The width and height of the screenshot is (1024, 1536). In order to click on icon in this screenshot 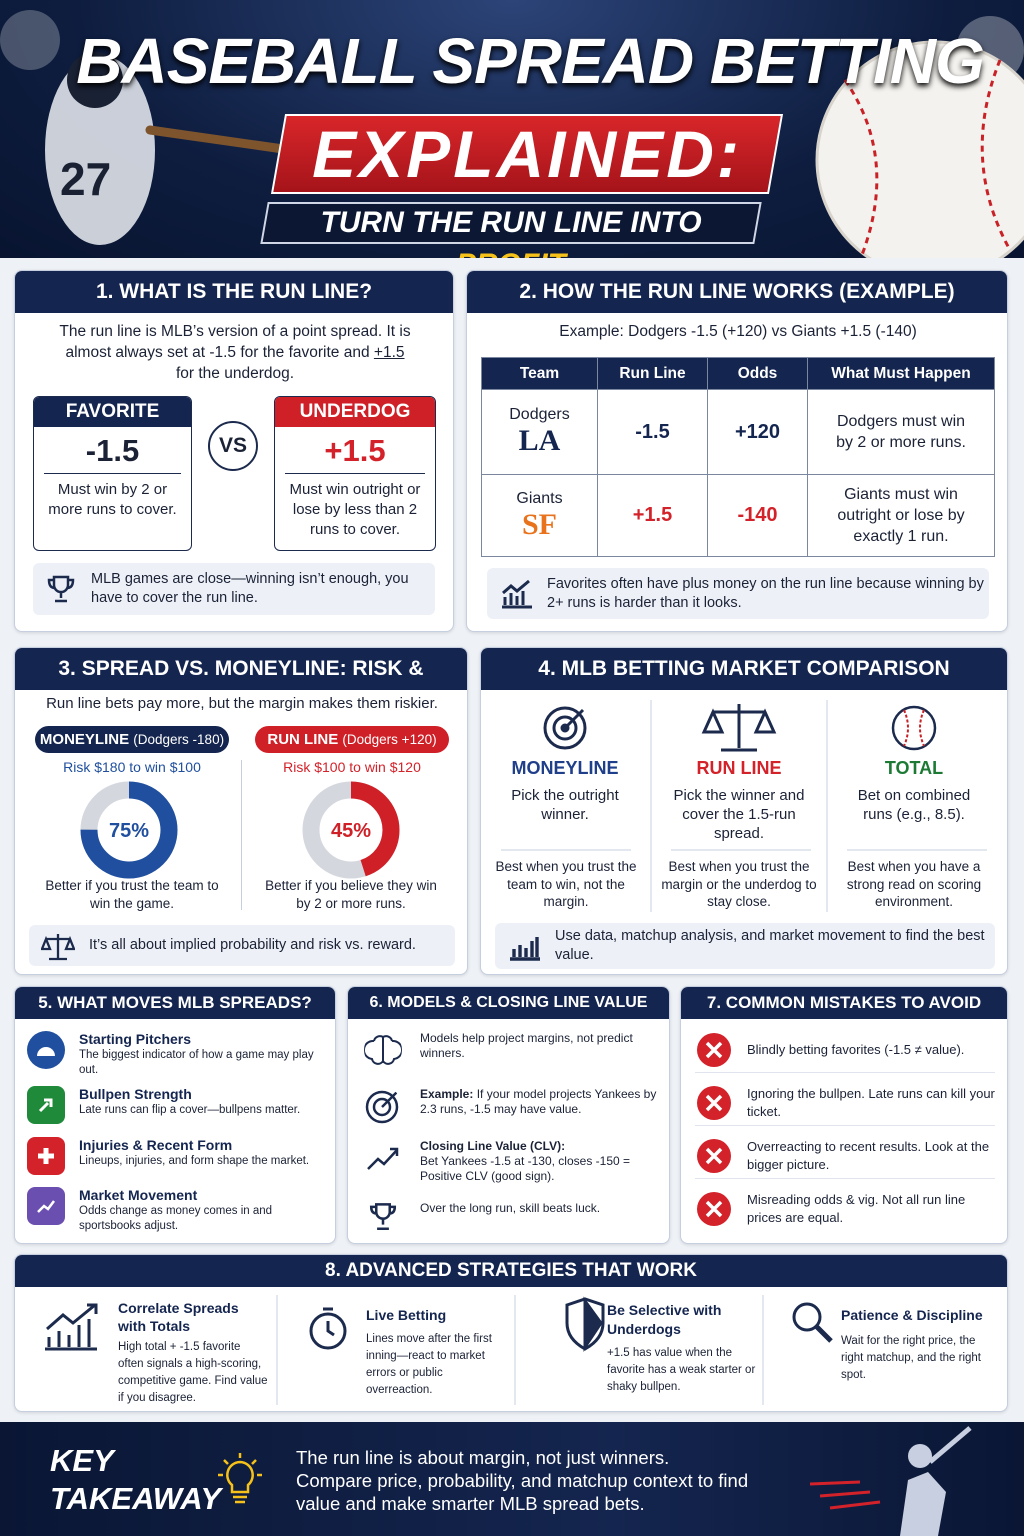, I will do `click(46, 1206)`.